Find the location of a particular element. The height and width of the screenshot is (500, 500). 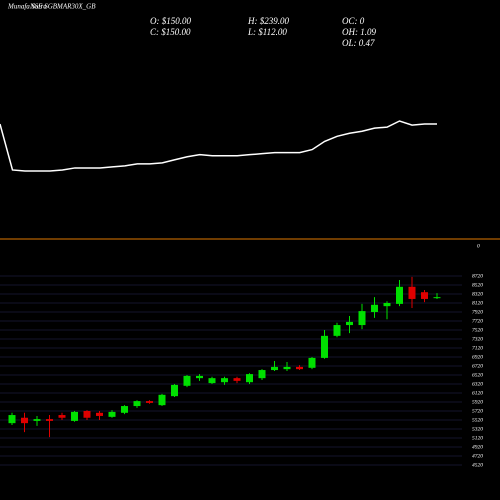

stat: OC: 0 is located at coordinates (353, 21).